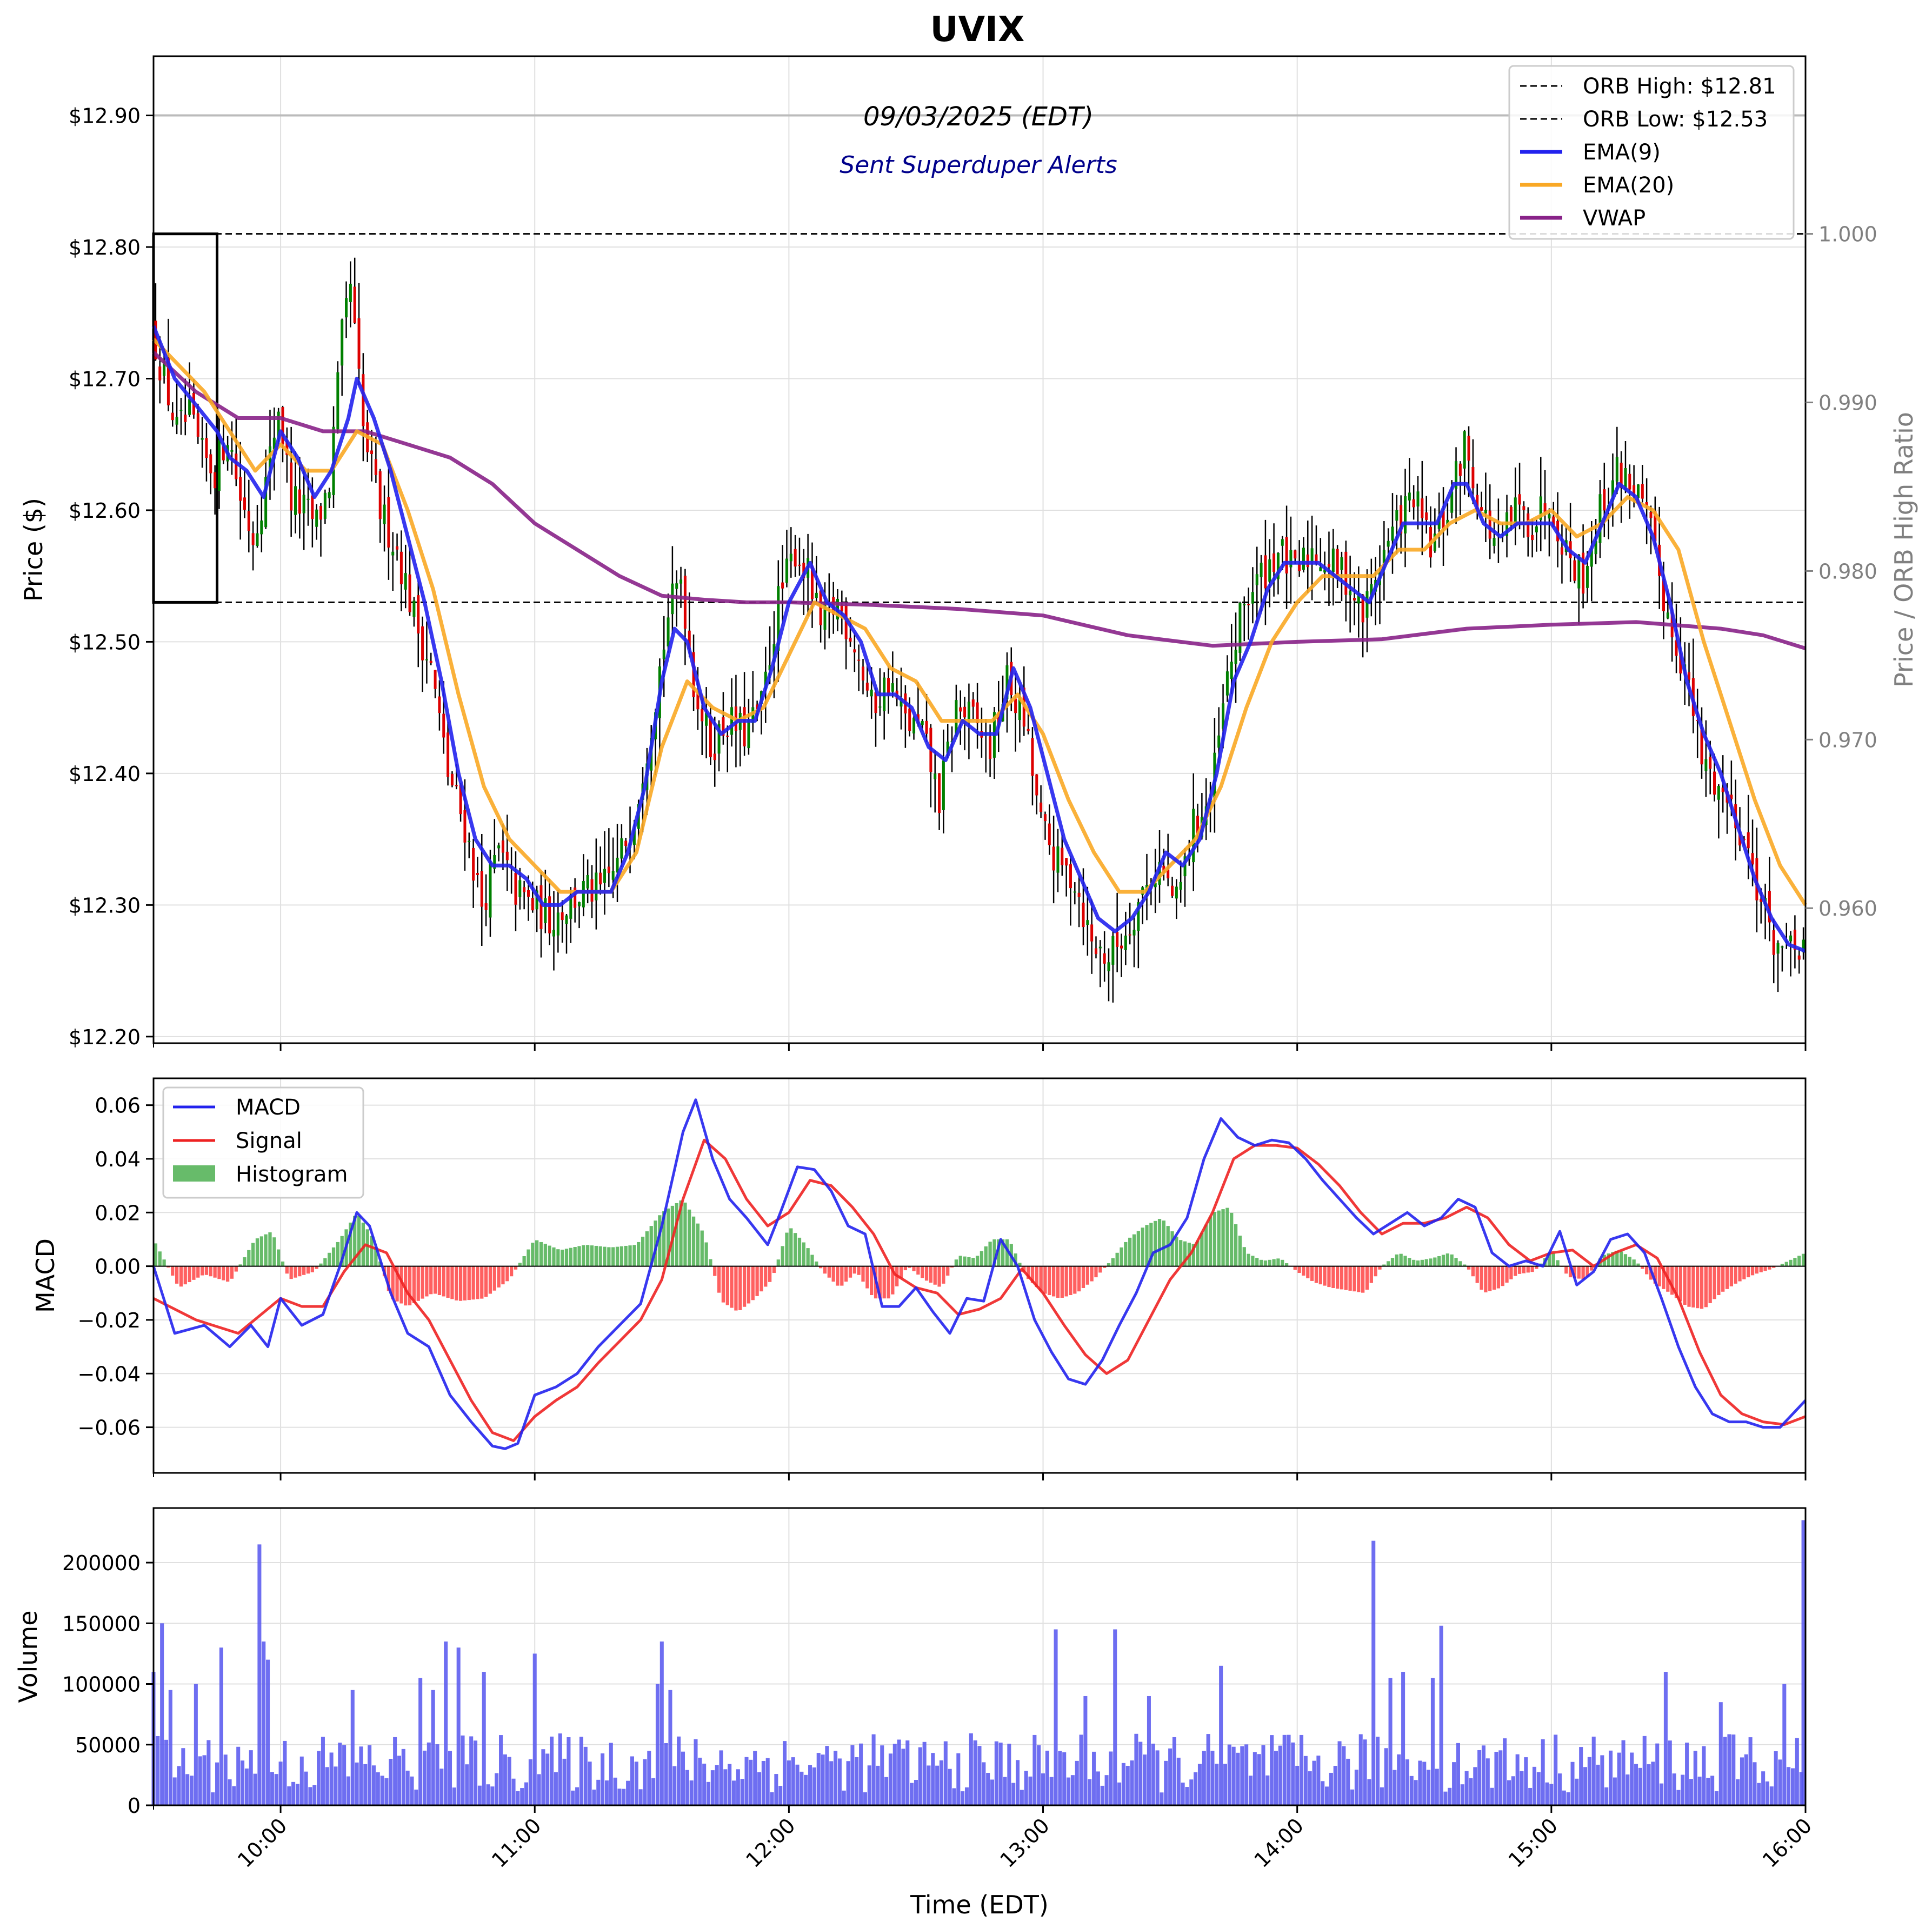 Image resolution: width=1932 pixels, height=1928 pixels. I want to click on price-y-tick-label: $12.20, so click(105, 1037).